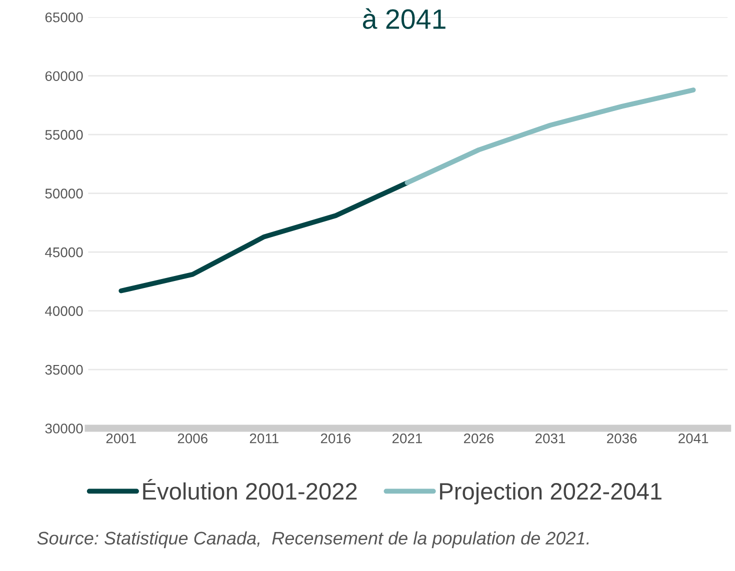  I want to click on legend-label: Évolution 2001-2022, so click(250, 489).